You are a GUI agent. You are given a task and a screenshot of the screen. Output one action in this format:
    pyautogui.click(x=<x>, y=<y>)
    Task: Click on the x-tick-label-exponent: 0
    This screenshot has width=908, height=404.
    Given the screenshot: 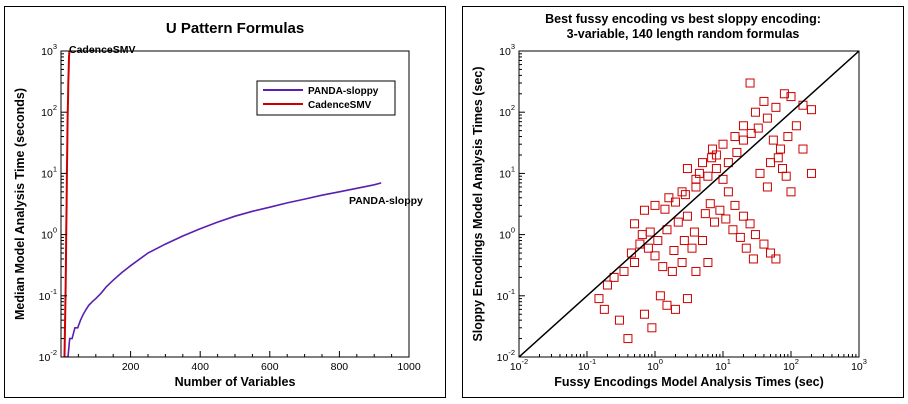 What is the action you would take?
    pyautogui.click(x=661, y=361)
    